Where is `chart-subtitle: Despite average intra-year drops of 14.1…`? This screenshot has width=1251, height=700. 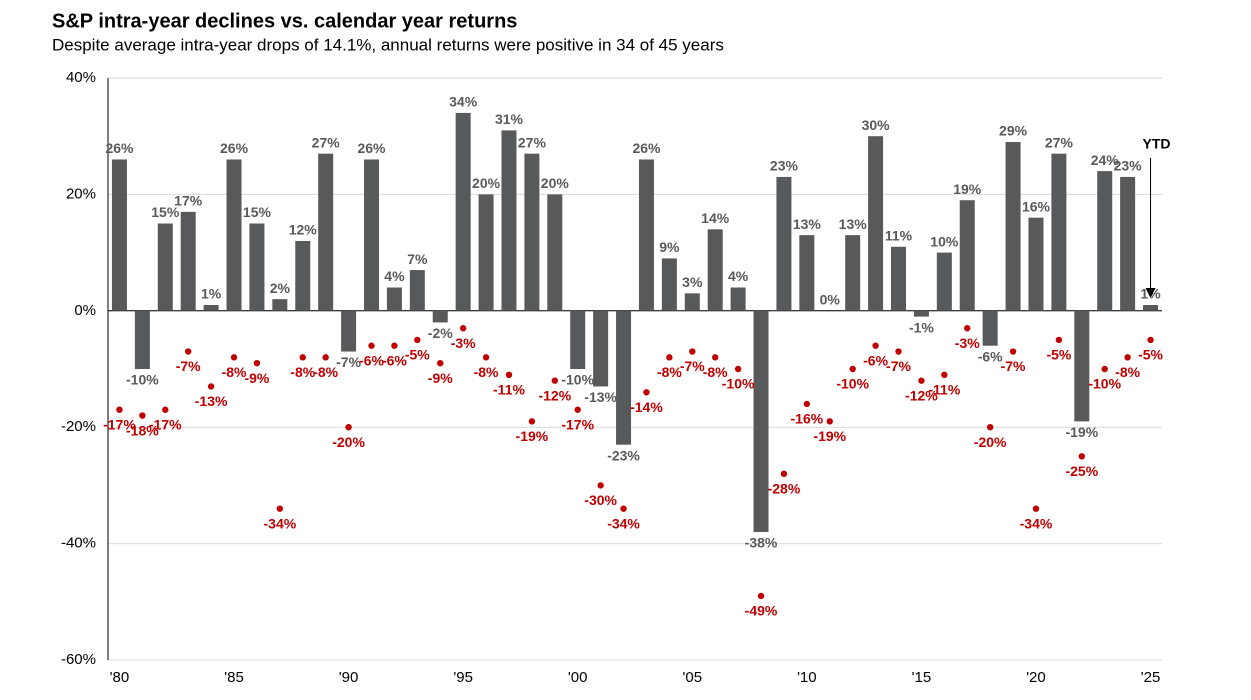
chart-subtitle: Despite average intra-year drops of 14.1… is located at coordinates (388, 44).